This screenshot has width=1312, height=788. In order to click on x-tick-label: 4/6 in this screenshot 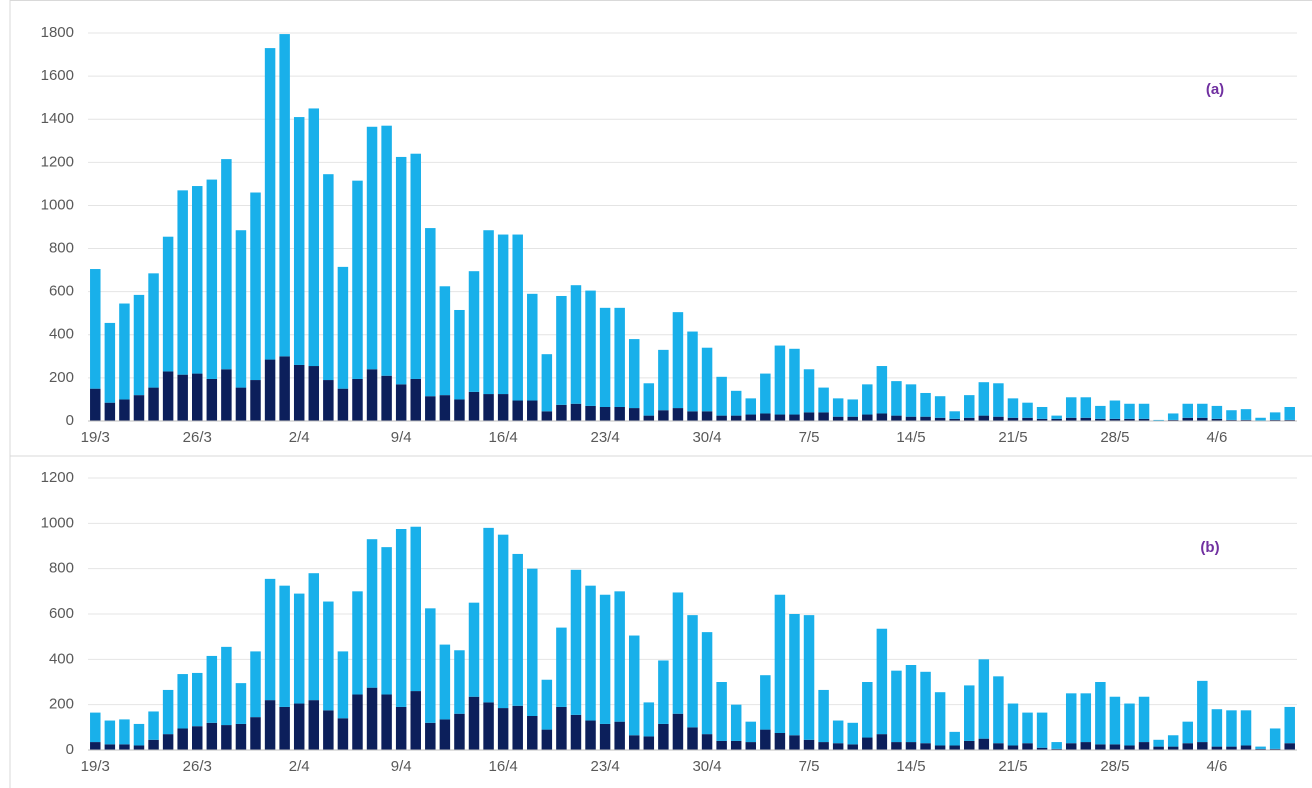, I will do `click(1216, 437)`.